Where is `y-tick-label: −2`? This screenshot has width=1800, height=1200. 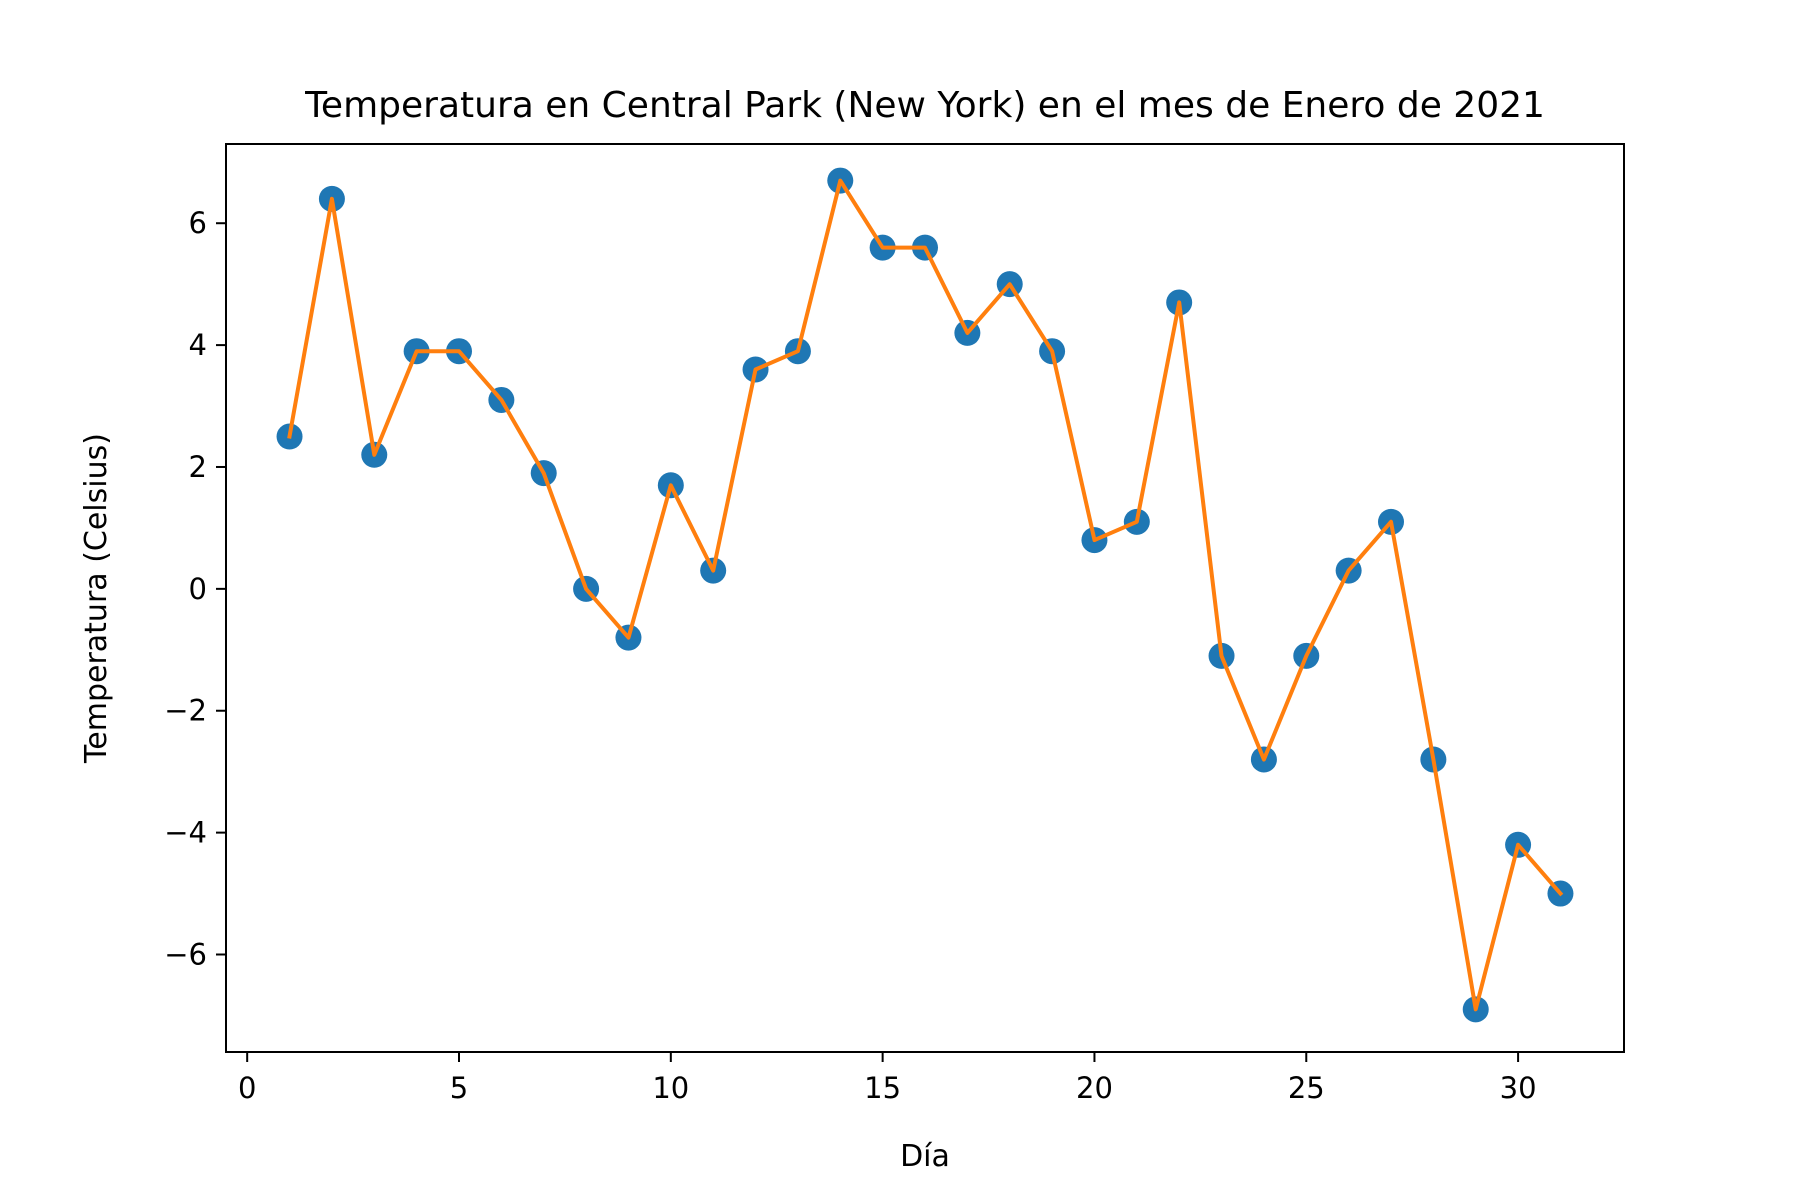
y-tick-label: −2 is located at coordinates (185, 711).